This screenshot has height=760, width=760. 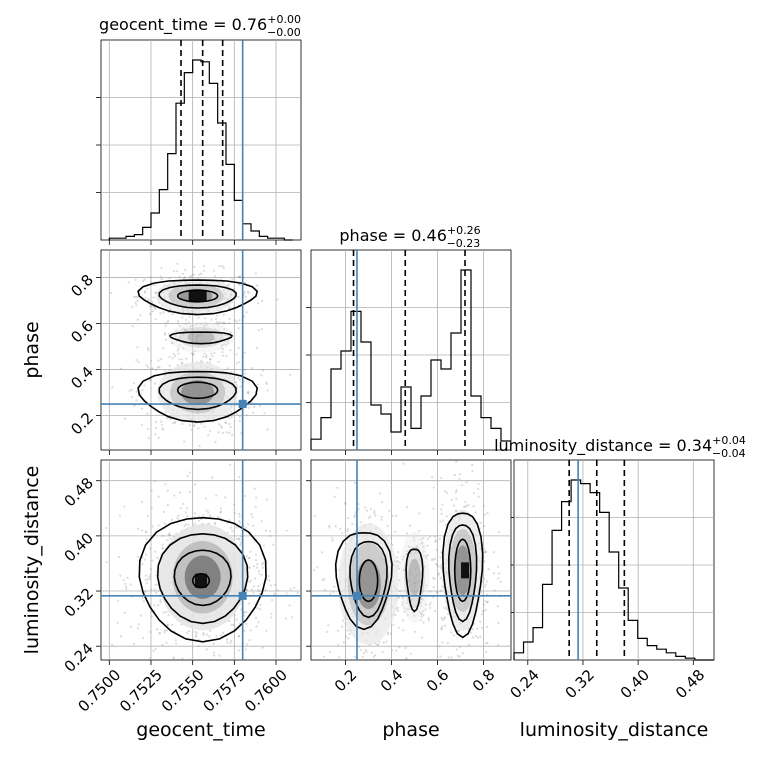 I want to click on title-upper-error: +0.04, so click(x=729, y=440).